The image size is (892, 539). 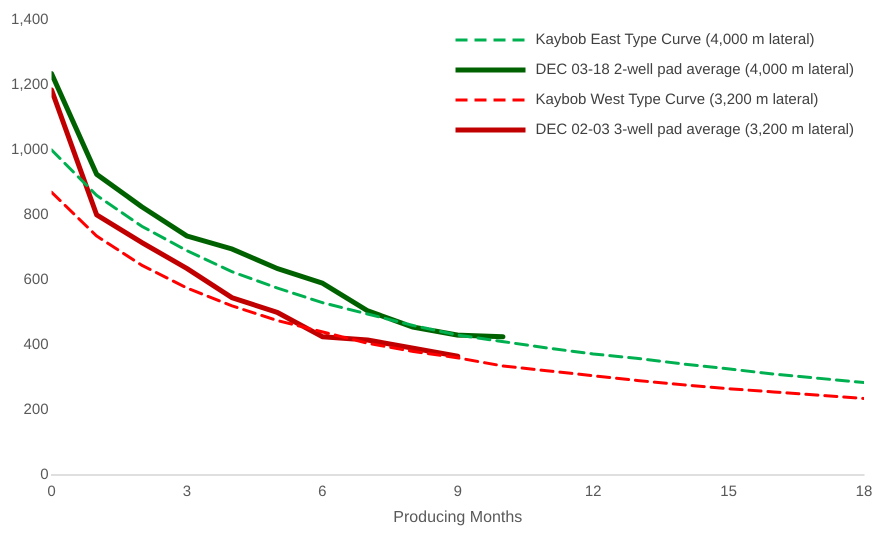 I want to click on y-tick-label: 0, so click(x=44, y=474).